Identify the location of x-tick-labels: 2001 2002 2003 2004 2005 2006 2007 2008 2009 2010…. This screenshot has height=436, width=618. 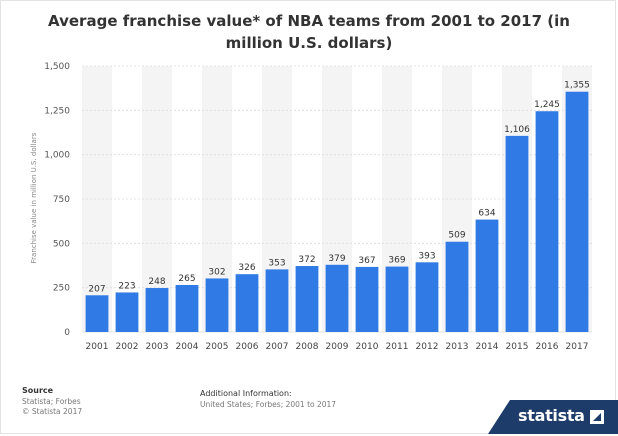
(337, 347).